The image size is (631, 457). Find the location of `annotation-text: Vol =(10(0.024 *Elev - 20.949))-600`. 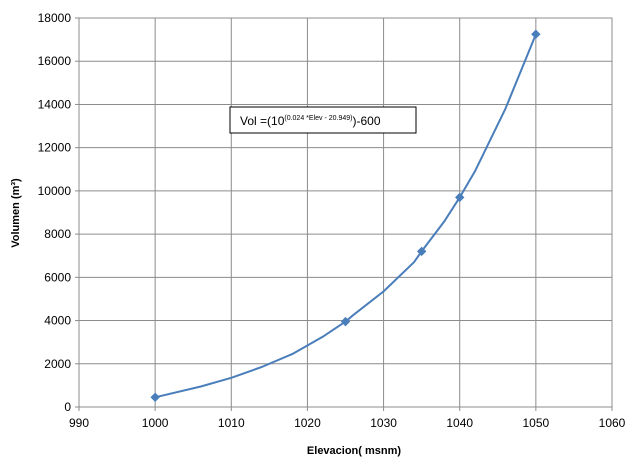

annotation-text: Vol =(10(0.024 *Elev - 20.949))-600 is located at coordinates (310, 121).